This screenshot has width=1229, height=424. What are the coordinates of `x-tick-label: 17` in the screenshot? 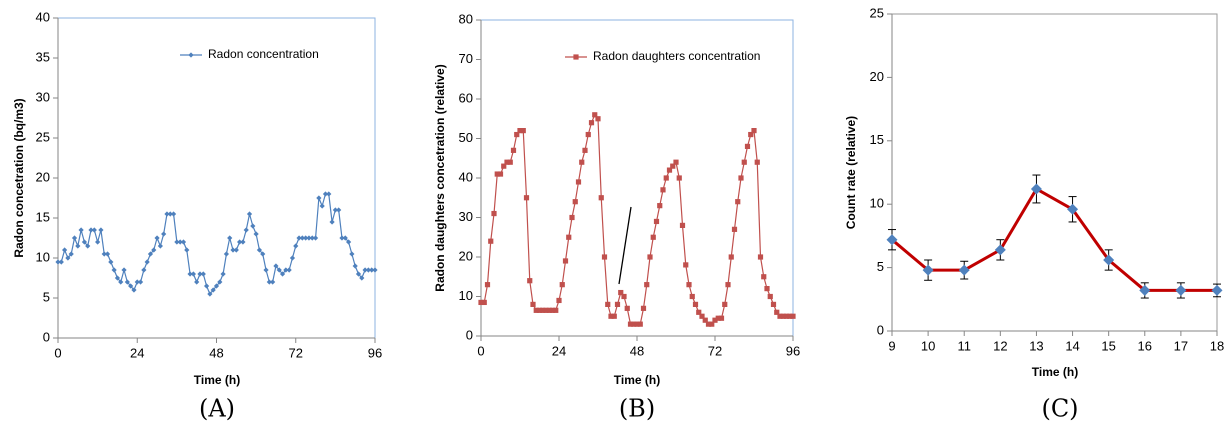 It's located at (1181, 345).